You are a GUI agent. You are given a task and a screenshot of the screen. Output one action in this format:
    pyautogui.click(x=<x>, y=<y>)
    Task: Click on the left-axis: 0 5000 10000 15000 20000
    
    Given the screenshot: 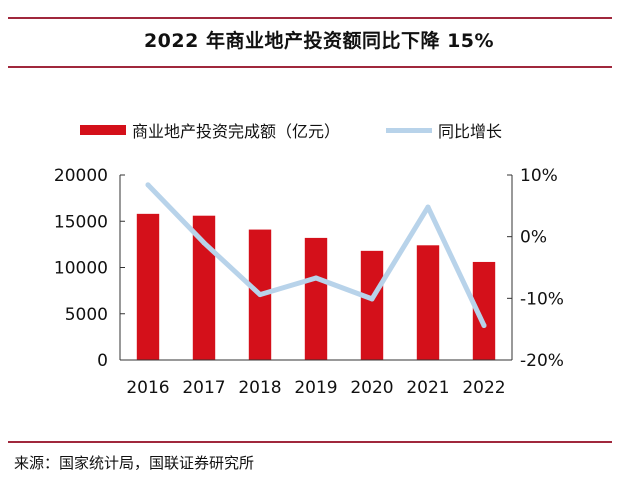 What is the action you would take?
    pyautogui.click(x=89, y=268)
    